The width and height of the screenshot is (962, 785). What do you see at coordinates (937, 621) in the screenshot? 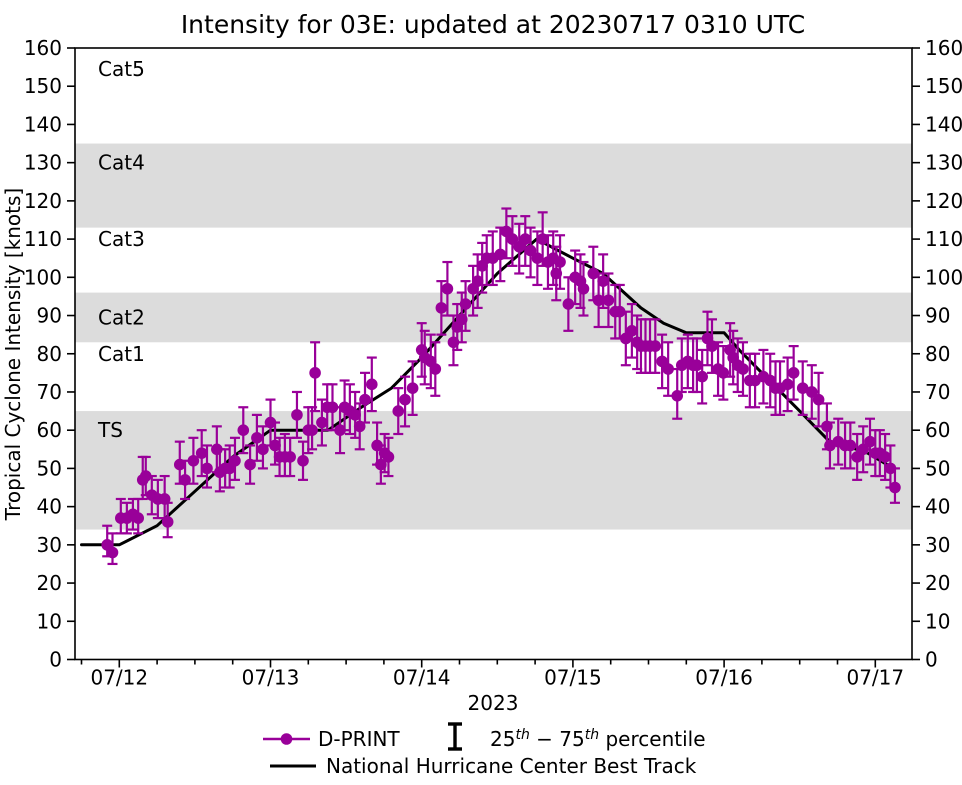
I see `y-tick-label-right: 10` at bounding box center [937, 621].